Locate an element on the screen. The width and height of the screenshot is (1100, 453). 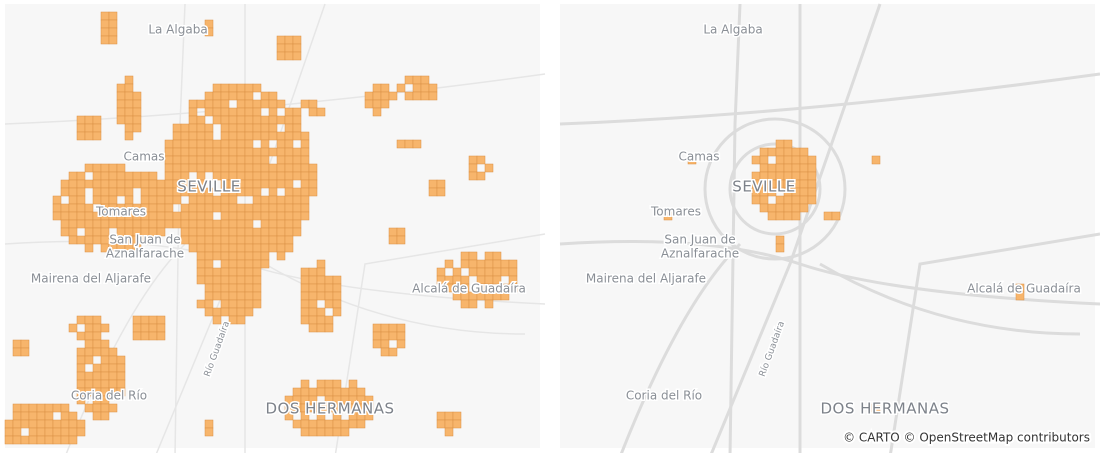
place-label: Tomares is located at coordinates (675, 212).